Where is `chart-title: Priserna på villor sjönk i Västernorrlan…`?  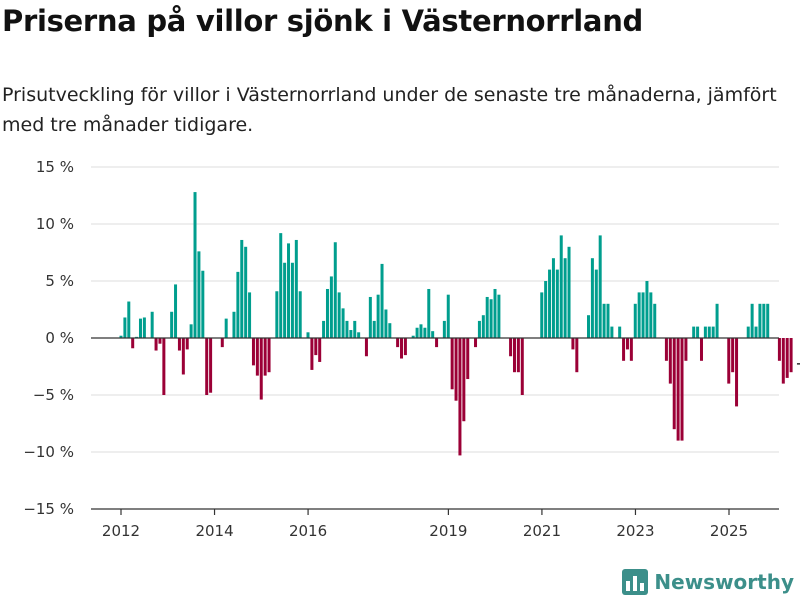
chart-title: Priserna på villor sjönk i Västernorrlan… is located at coordinates (323, 21).